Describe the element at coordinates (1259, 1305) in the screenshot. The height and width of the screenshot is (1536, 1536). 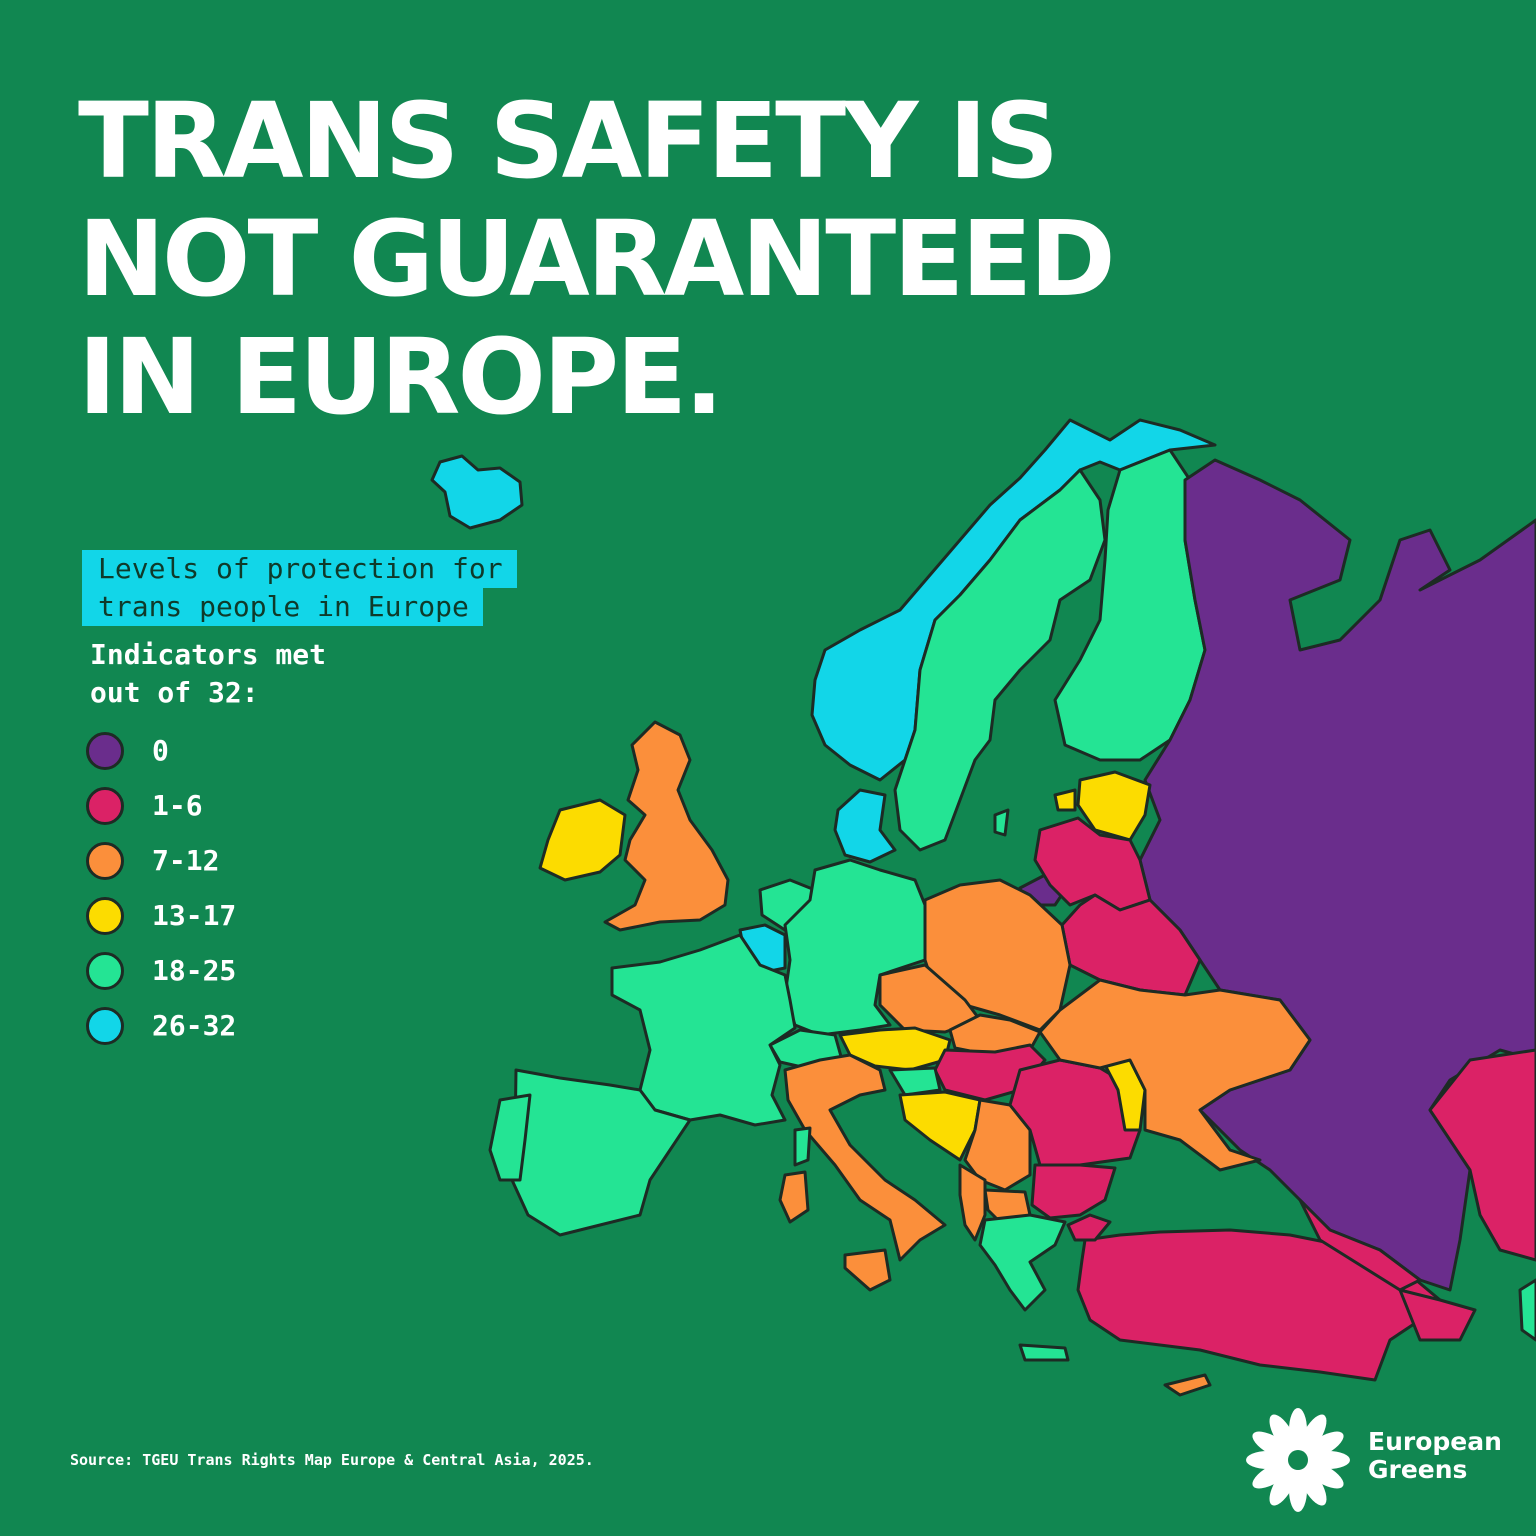
I see `turkey` at that location.